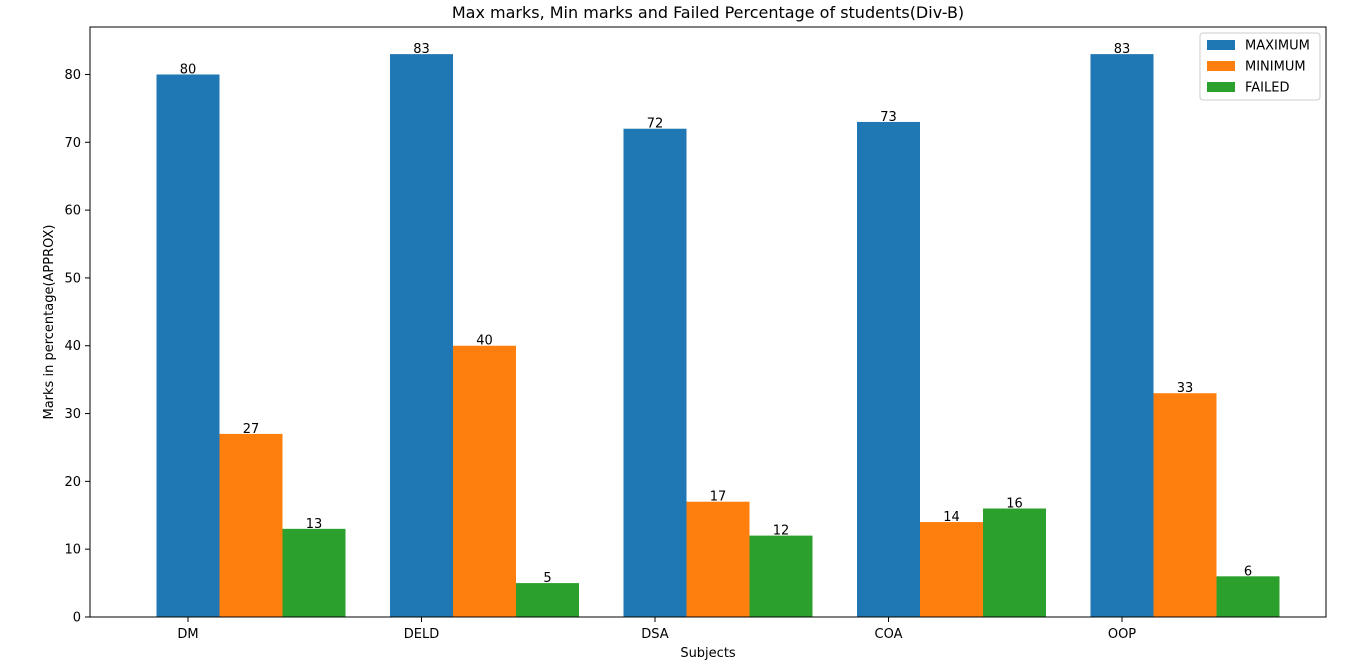 The width and height of the screenshot is (1366, 671). What do you see at coordinates (49, 321) in the screenshot?
I see `y-axis-title: Marks in percentage(APPROX)` at bounding box center [49, 321].